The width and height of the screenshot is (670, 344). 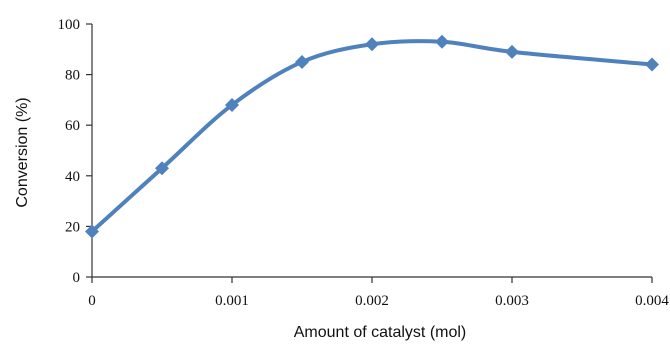 I want to click on x-tick-label: 0.004, so click(x=652, y=301).